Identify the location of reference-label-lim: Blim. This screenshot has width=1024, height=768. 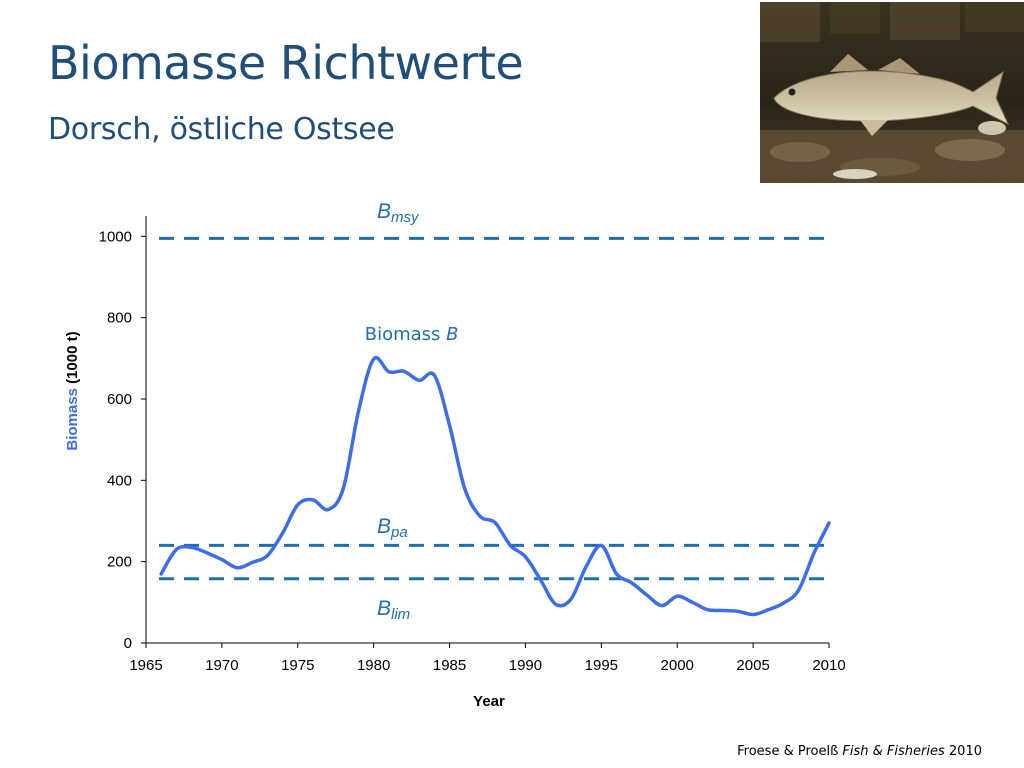
(393, 610).